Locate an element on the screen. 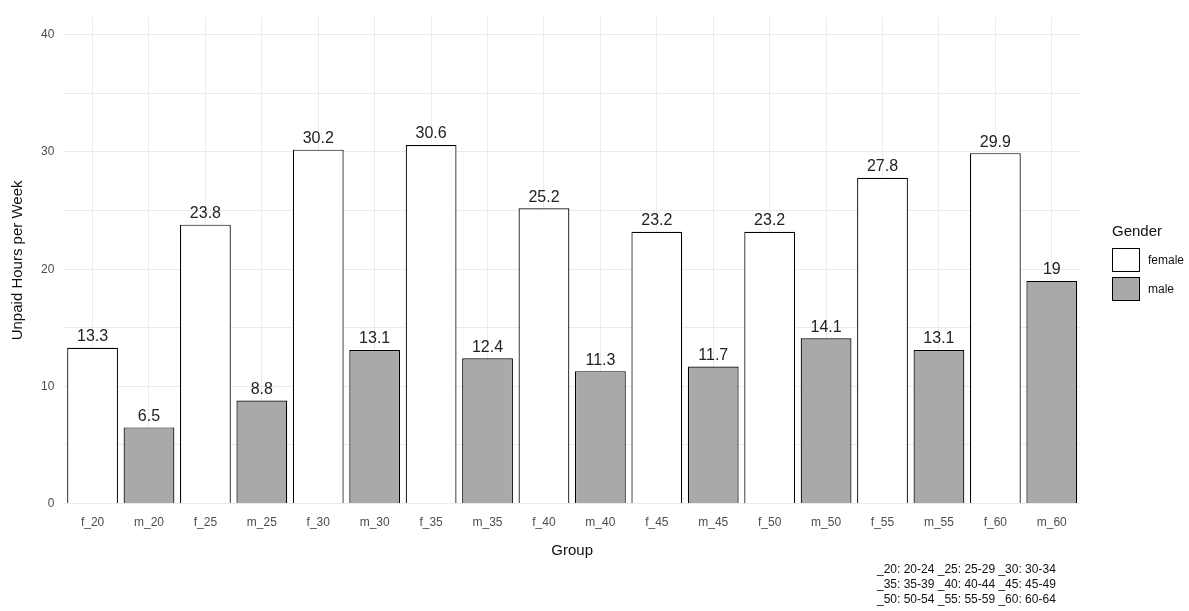 Image resolution: width=1189 pixels, height=611 pixels. data-label: 6.5 is located at coordinates (149, 415).